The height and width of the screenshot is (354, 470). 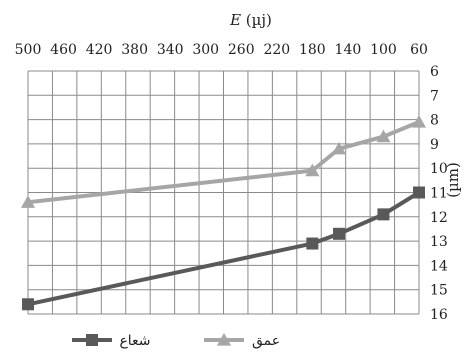 I want to click on x-tick-label: 220, so click(x=276, y=50).